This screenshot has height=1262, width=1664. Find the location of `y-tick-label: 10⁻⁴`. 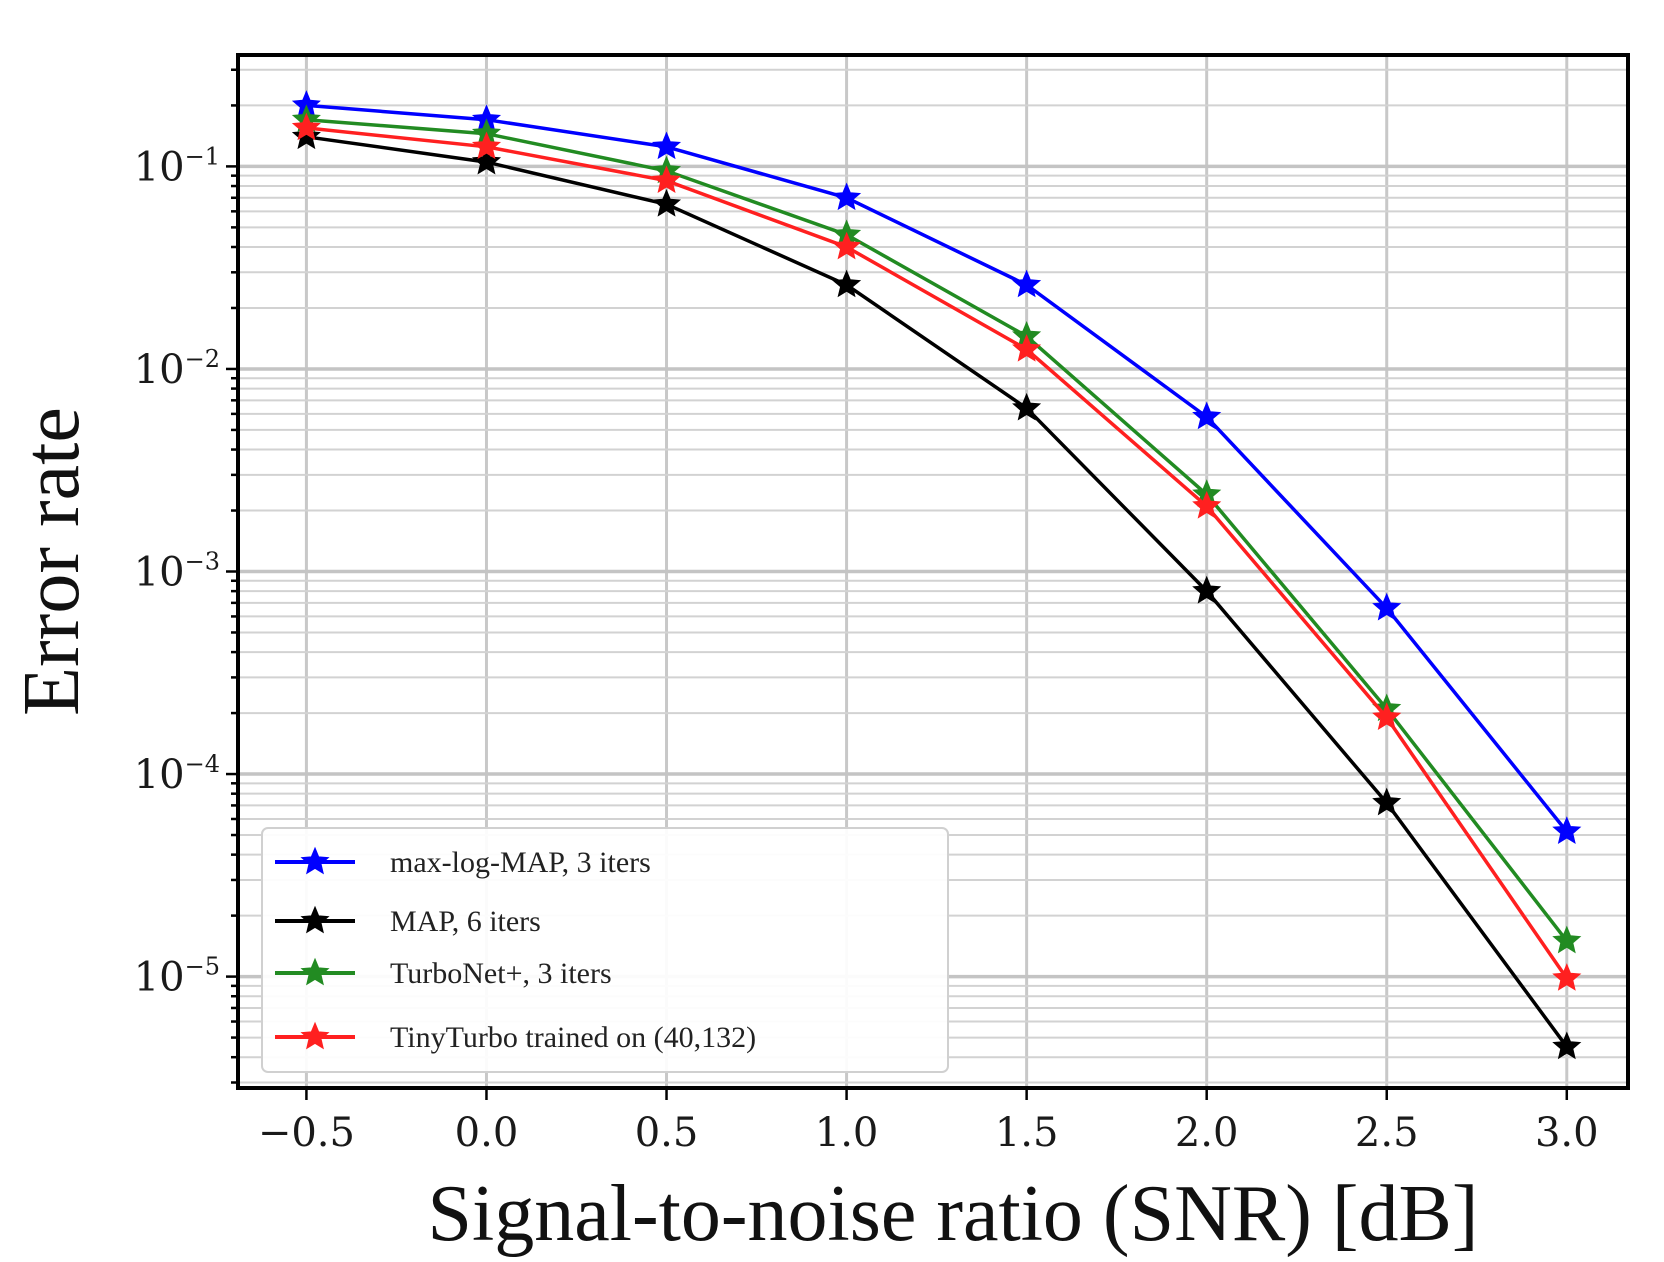

y-tick-label: 10⁻⁴ is located at coordinates (177, 774).